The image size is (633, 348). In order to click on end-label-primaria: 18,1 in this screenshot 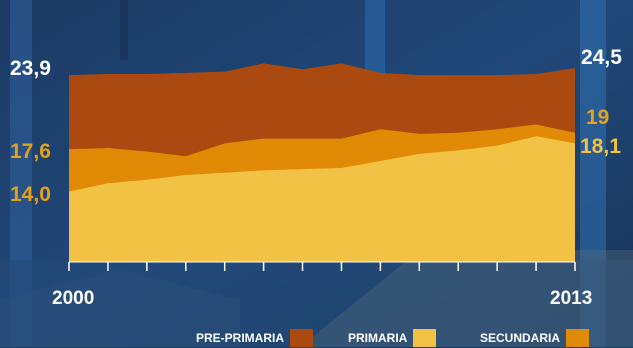, I will do `click(600, 146)`.